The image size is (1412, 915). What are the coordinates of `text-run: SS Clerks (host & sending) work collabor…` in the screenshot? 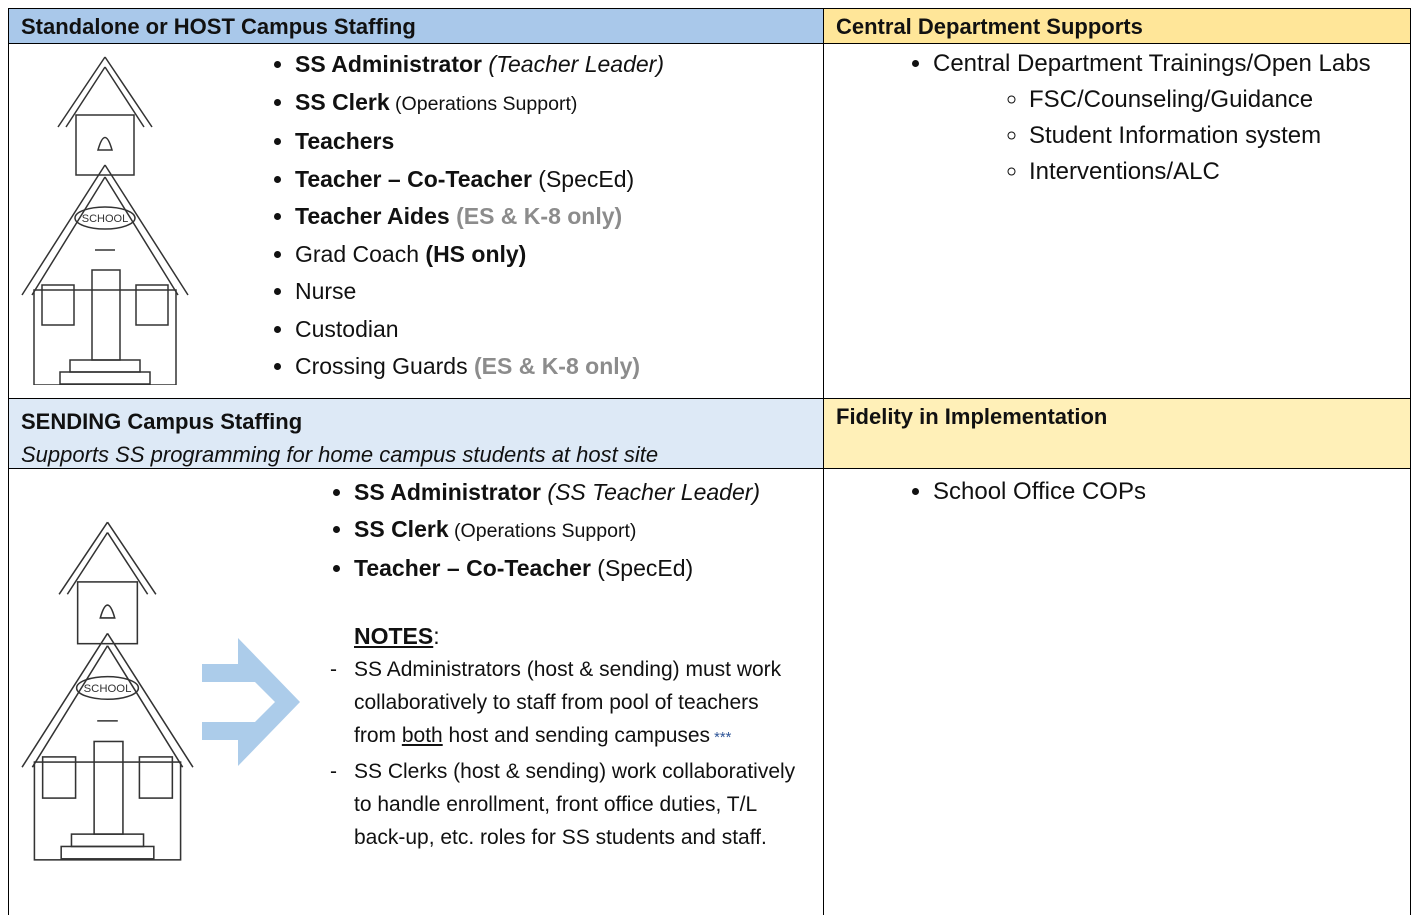 It's located at (575, 804).